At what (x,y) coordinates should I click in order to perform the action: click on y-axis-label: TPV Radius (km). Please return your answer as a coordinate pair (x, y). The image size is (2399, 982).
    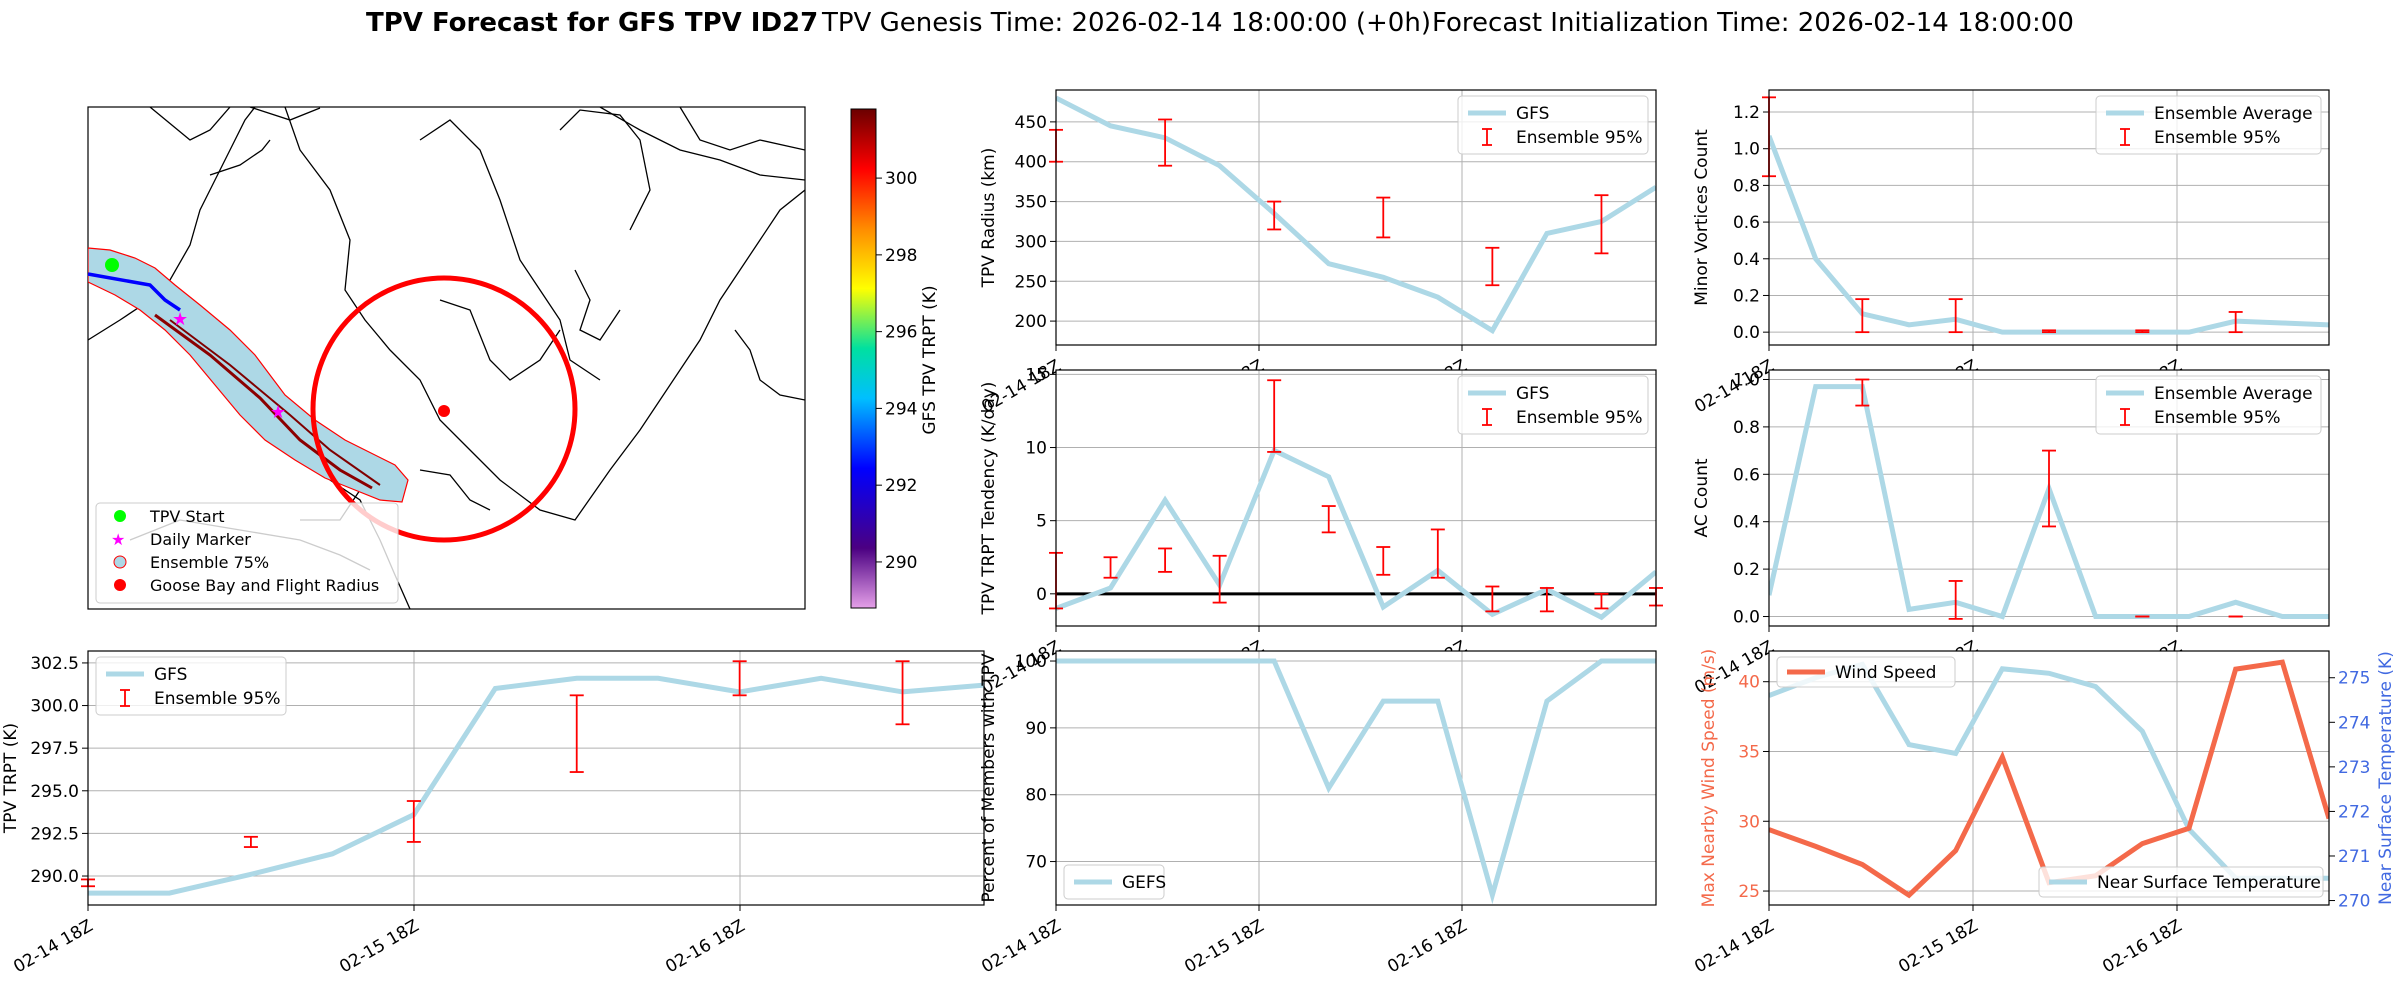
    Looking at the image, I should click on (989, 218).